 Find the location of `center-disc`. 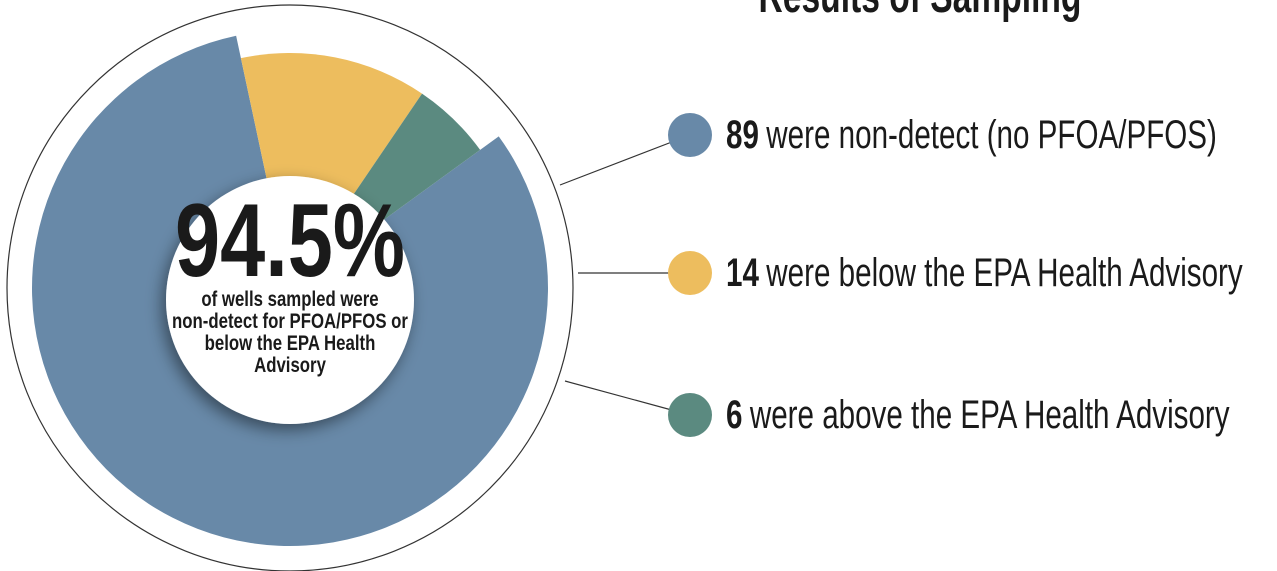

center-disc is located at coordinates (290, 300).